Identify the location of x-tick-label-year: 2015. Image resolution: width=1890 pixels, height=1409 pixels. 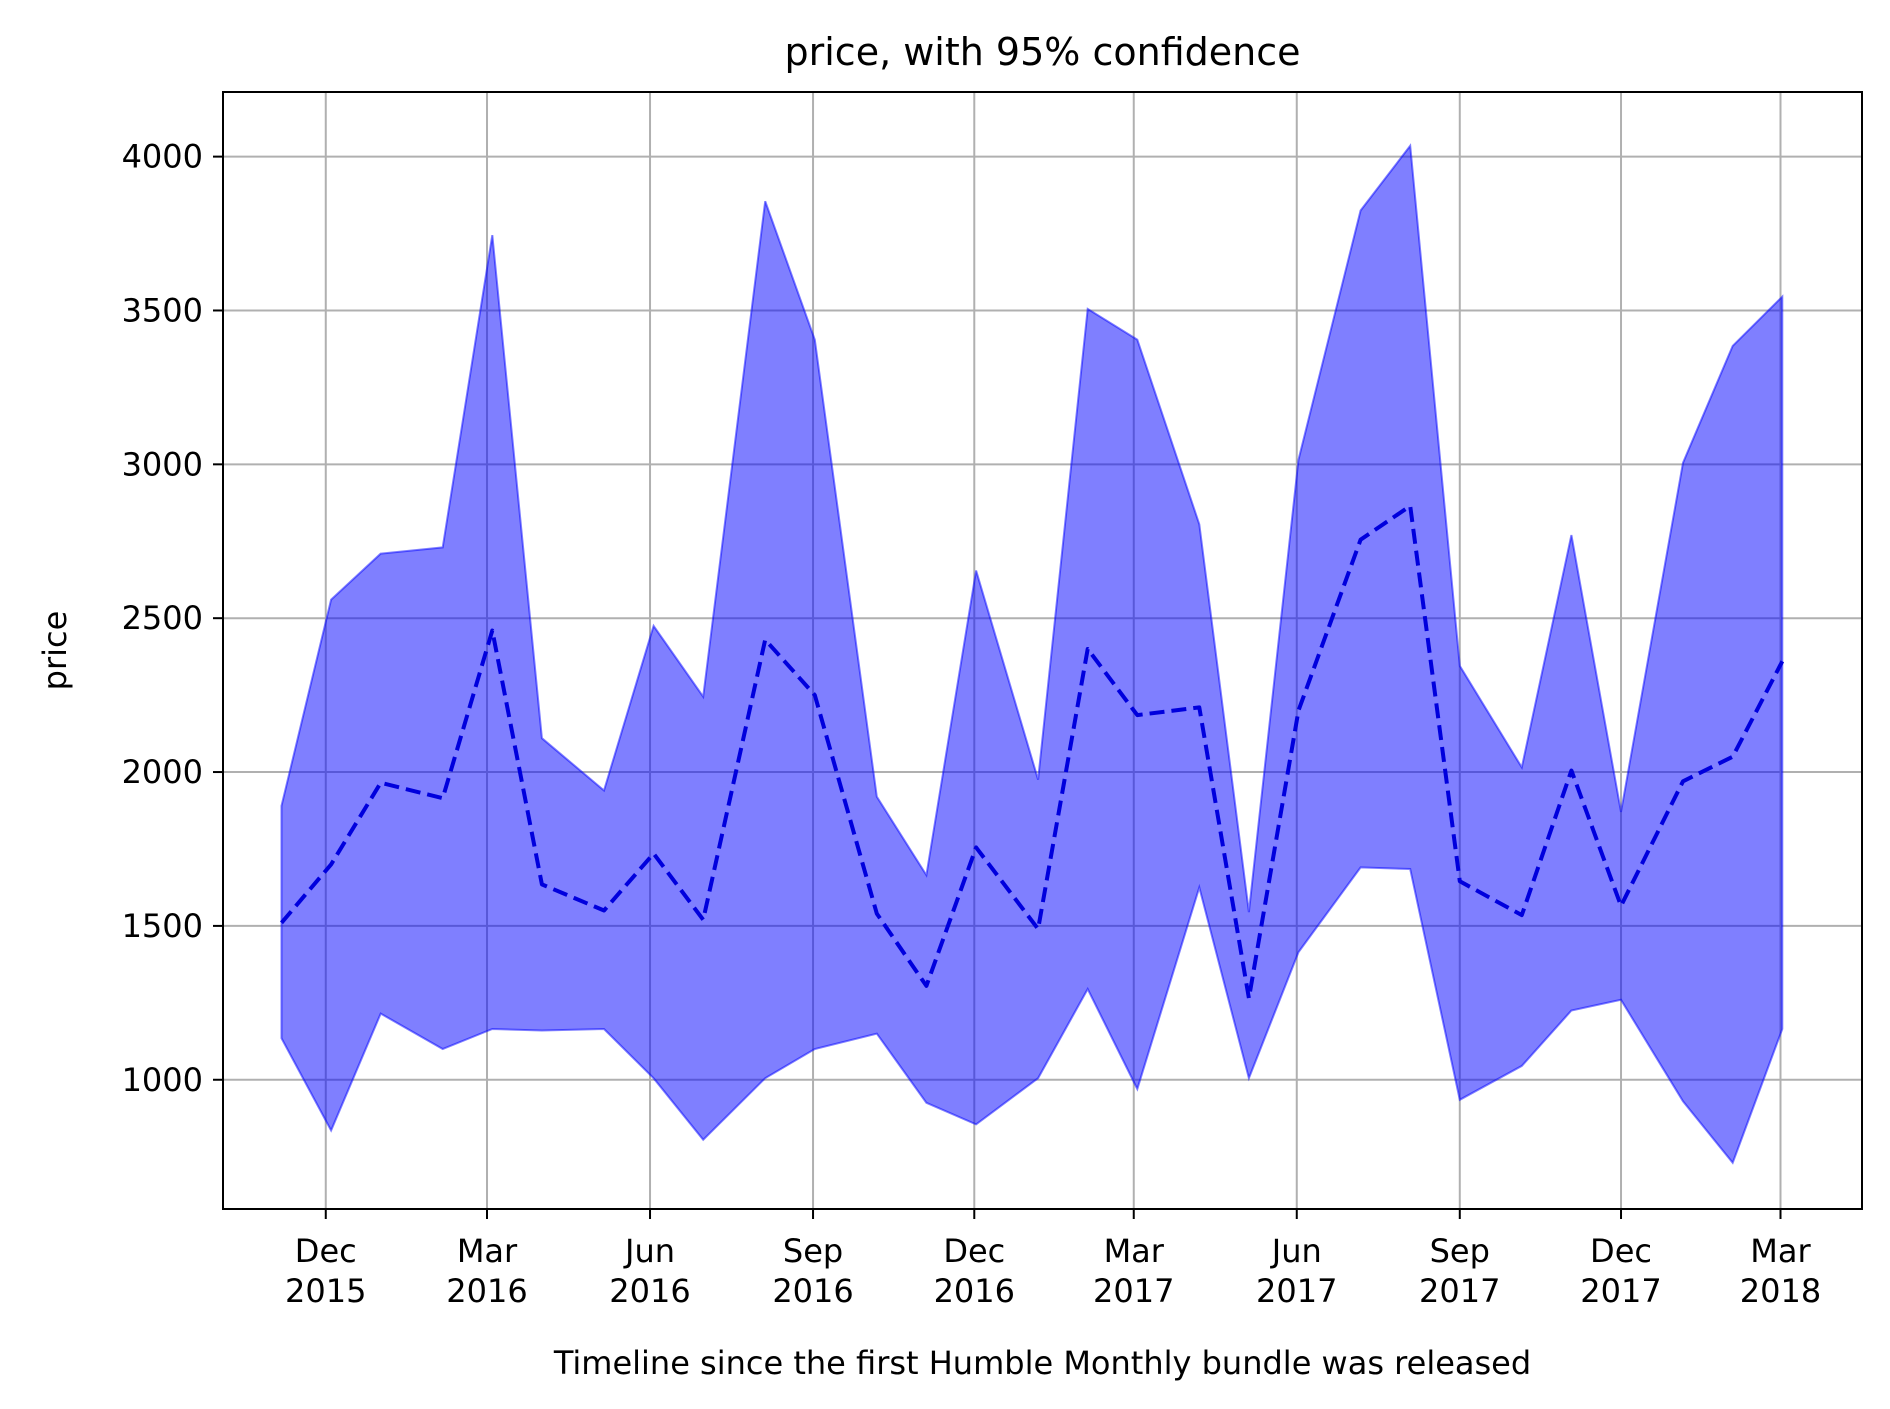
(325, 1291).